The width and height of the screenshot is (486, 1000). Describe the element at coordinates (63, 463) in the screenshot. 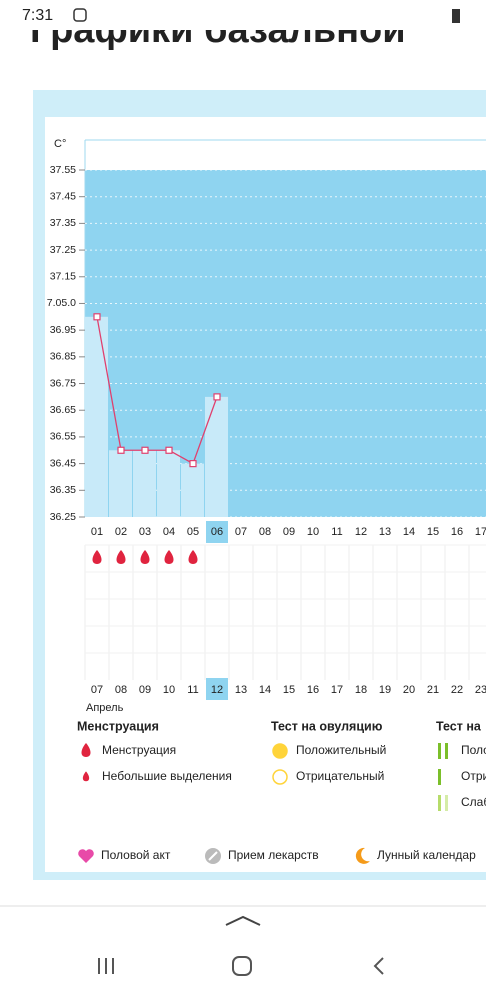

I see `y-tick-label: 36.45` at that location.